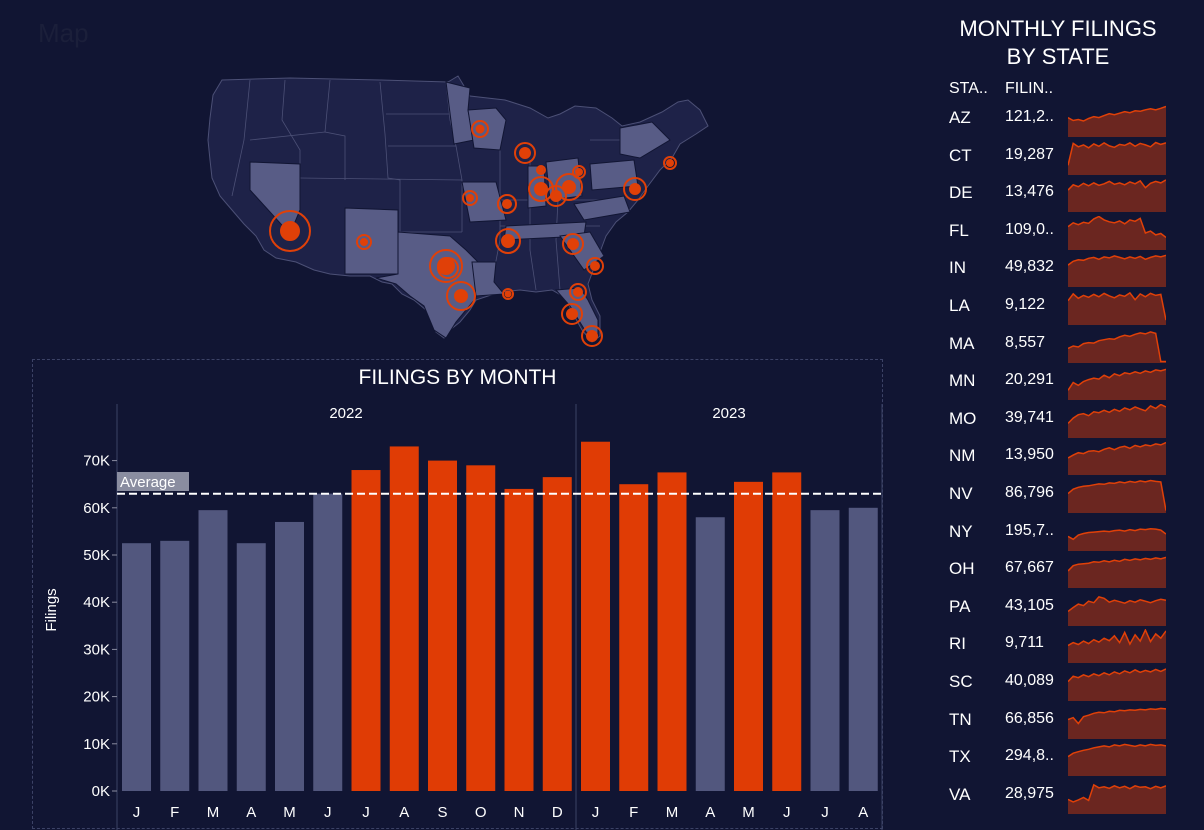 Image resolution: width=1204 pixels, height=830 pixels. I want to click on state-row: TN 66,856, so click(1067, 720).